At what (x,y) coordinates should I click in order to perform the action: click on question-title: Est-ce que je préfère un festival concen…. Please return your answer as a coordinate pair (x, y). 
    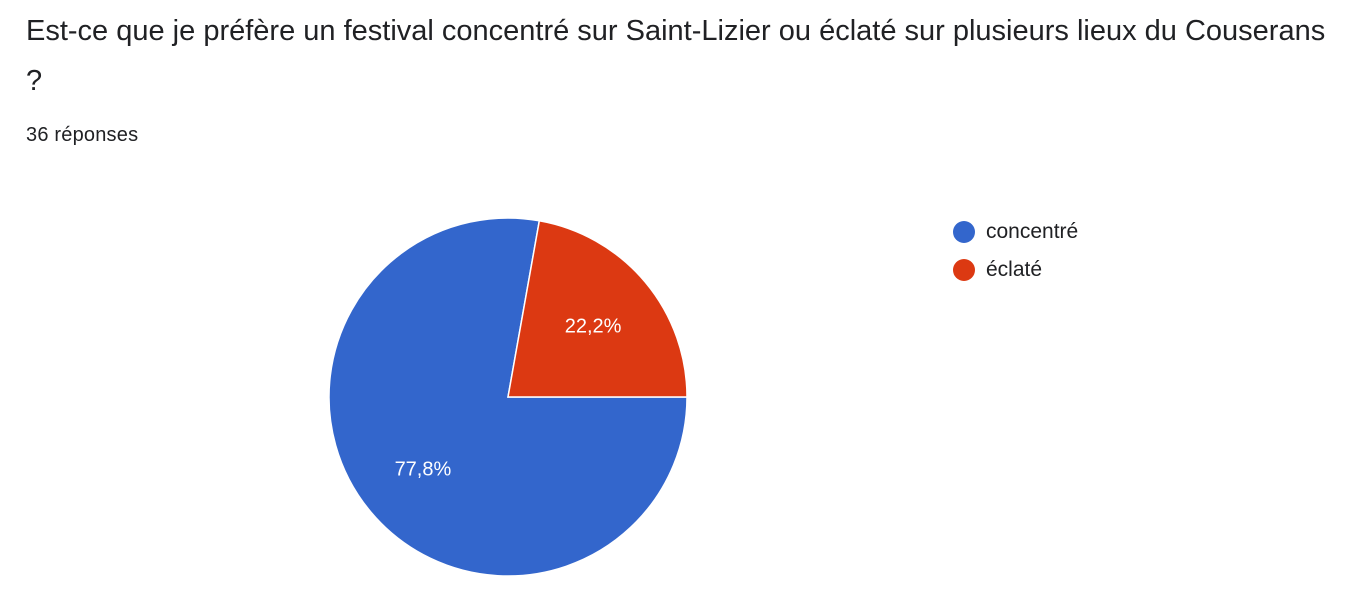
    Looking at the image, I should click on (676, 56).